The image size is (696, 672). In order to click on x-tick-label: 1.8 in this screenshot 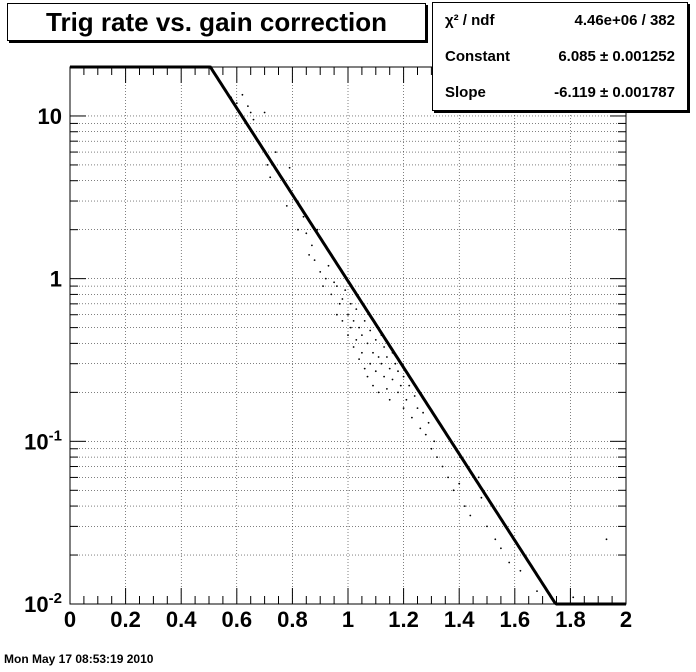, I will do `click(570, 619)`.